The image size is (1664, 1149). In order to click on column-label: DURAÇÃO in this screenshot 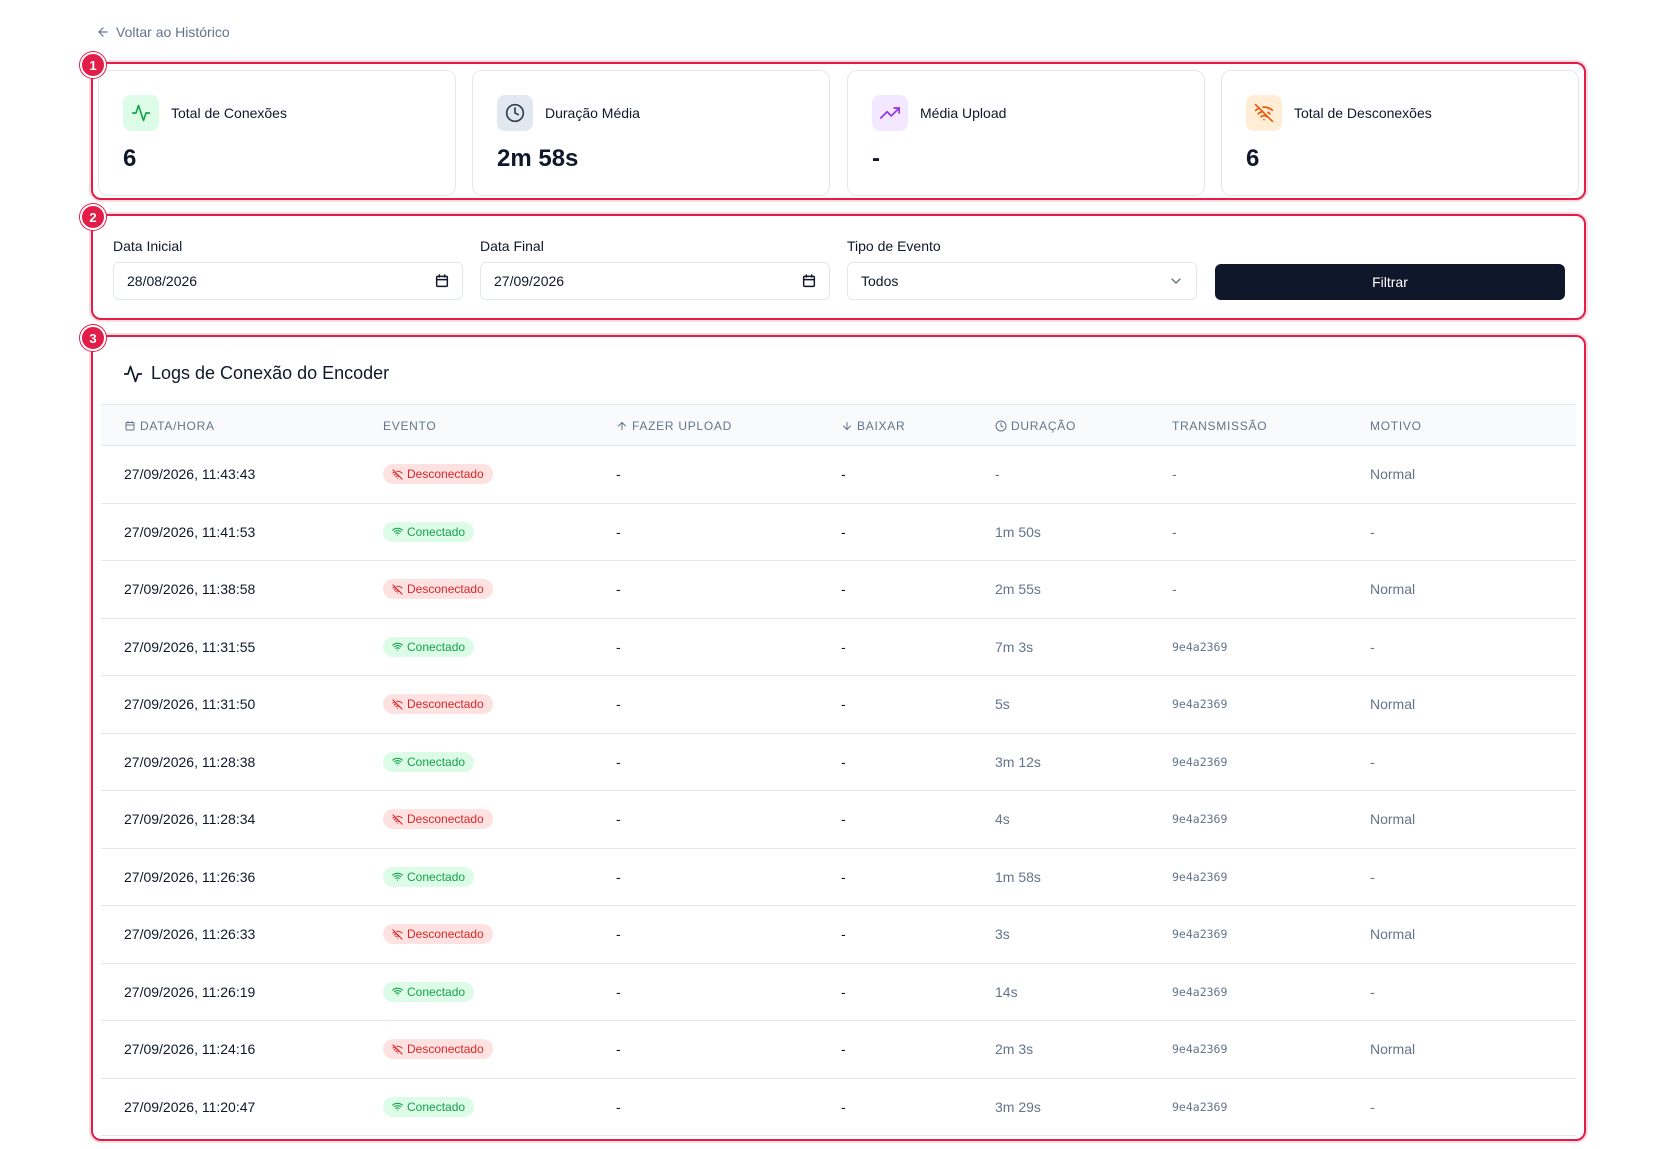, I will do `click(1044, 426)`.